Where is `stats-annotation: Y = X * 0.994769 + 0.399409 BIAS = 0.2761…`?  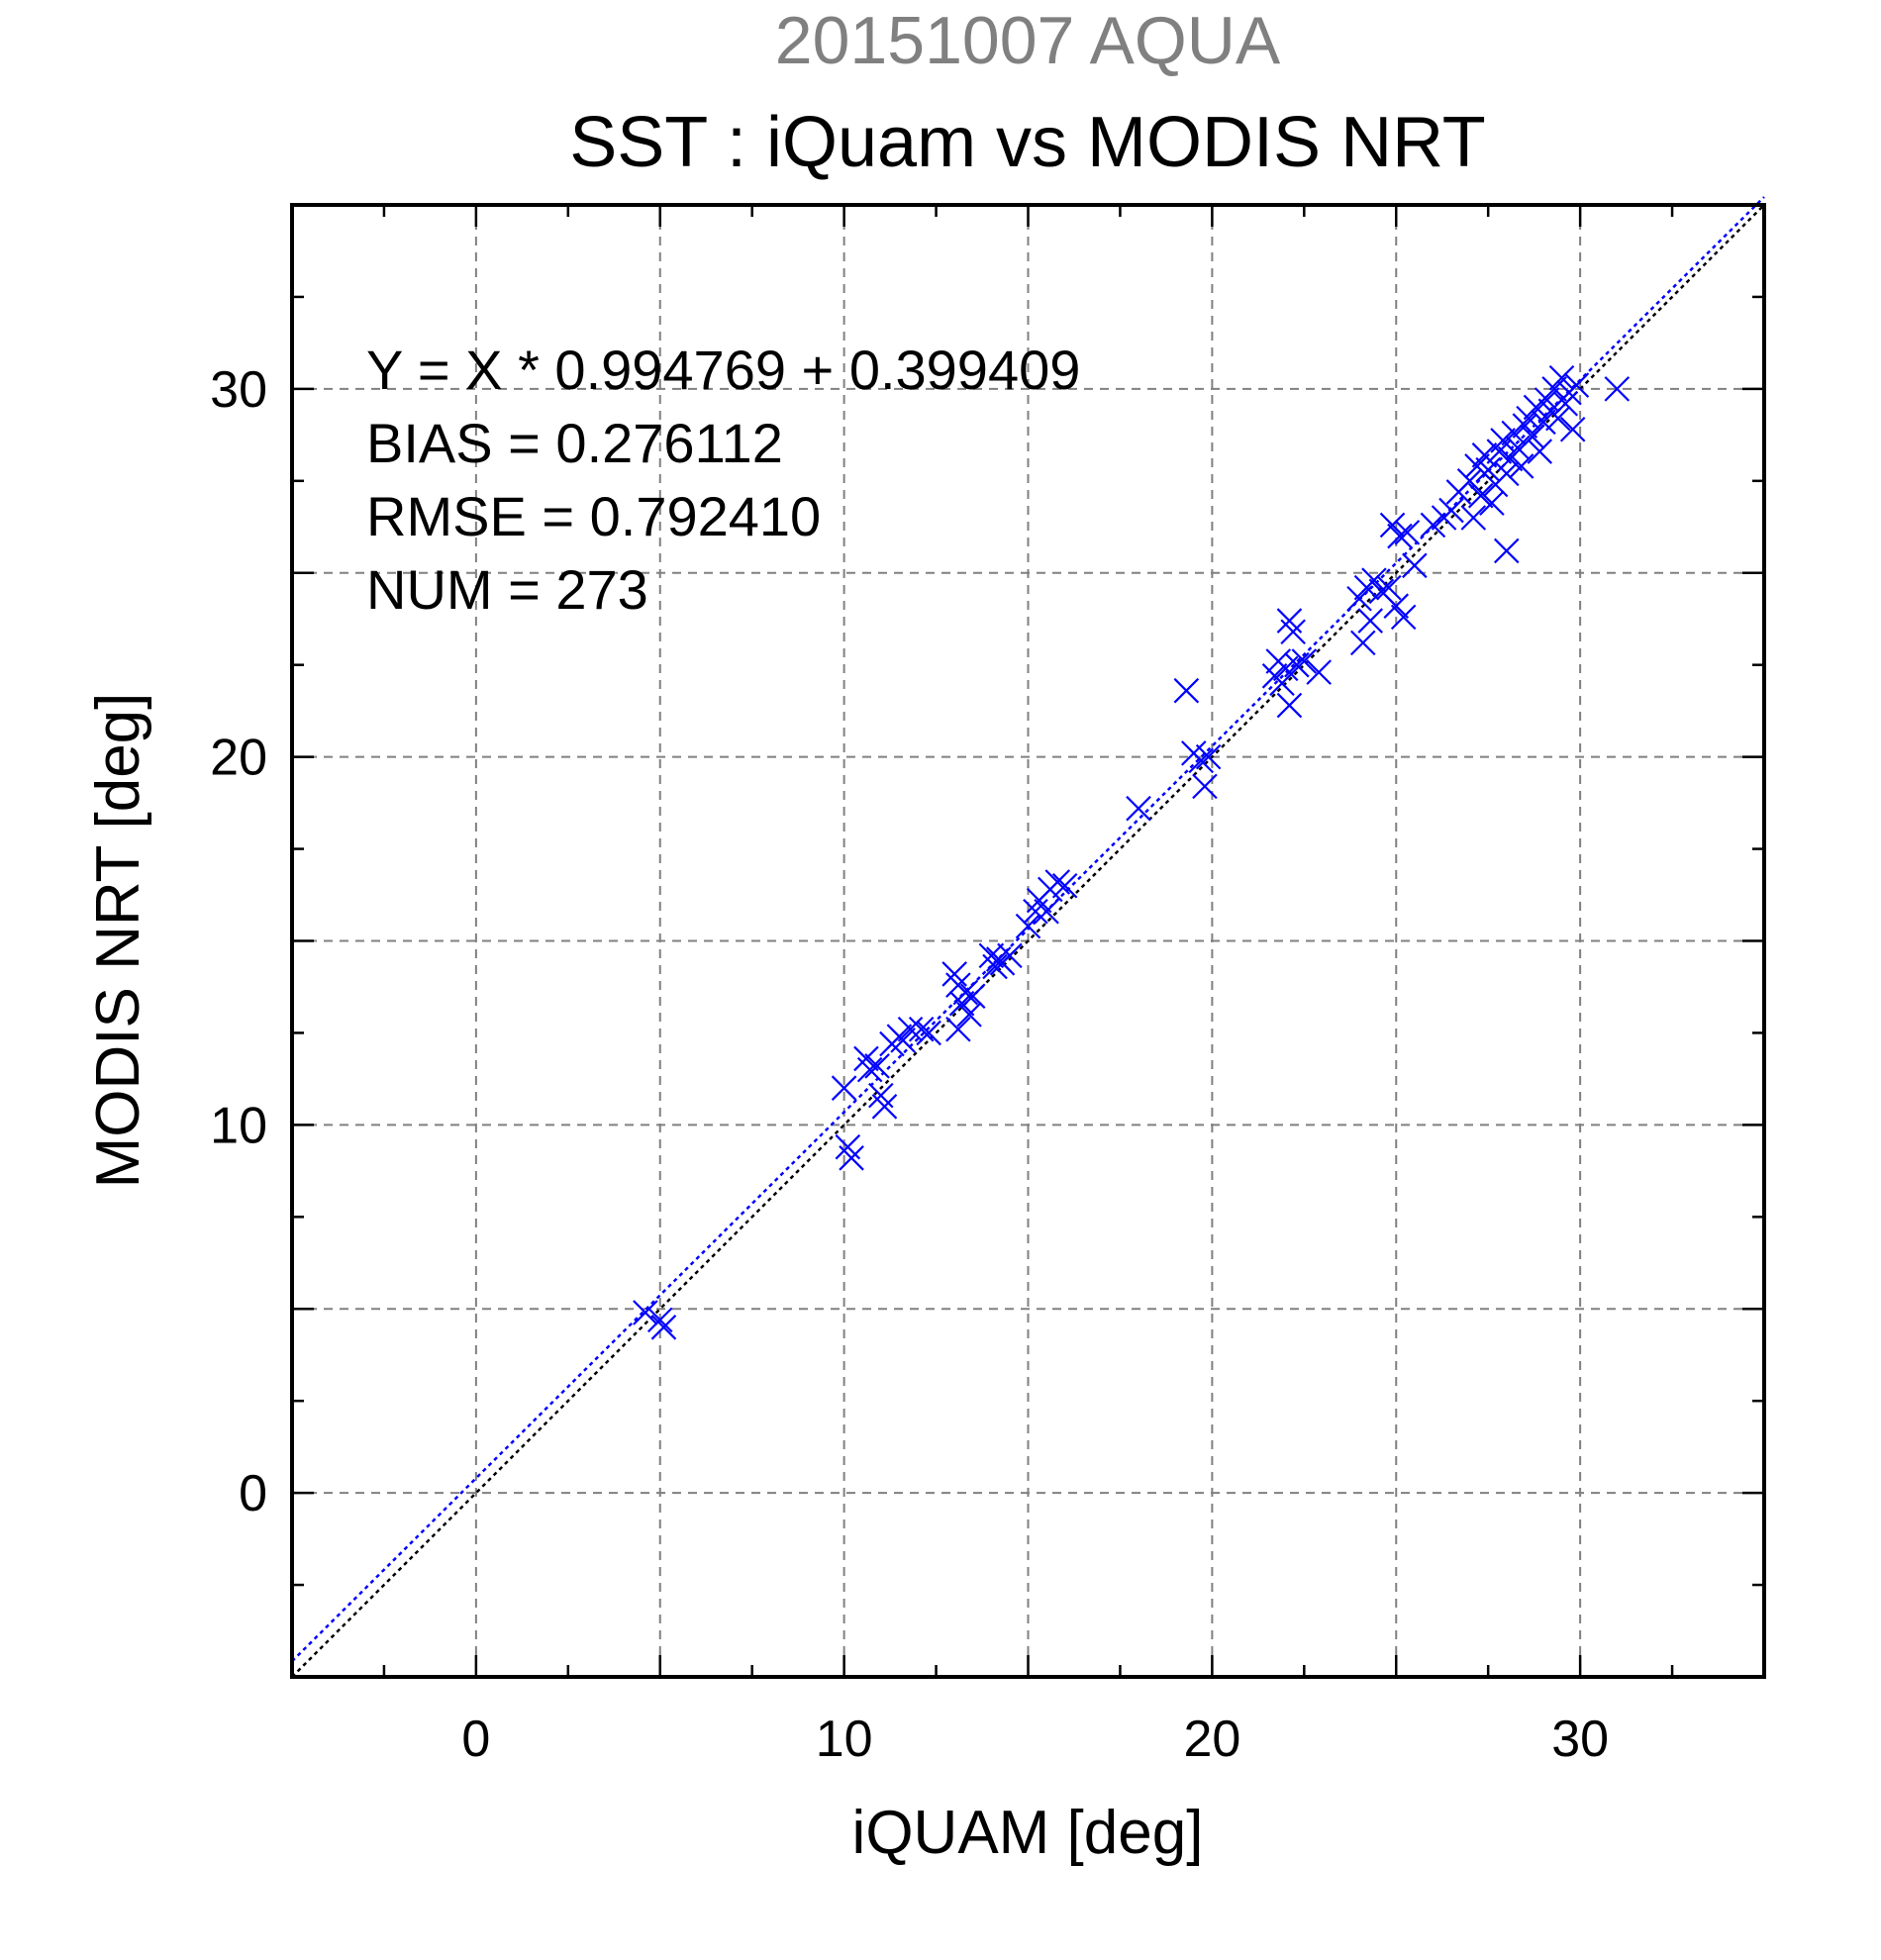 stats-annotation: Y = X * 0.994769 + 0.399409 BIAS = 0.2761… is located at coordinates (723, 480).